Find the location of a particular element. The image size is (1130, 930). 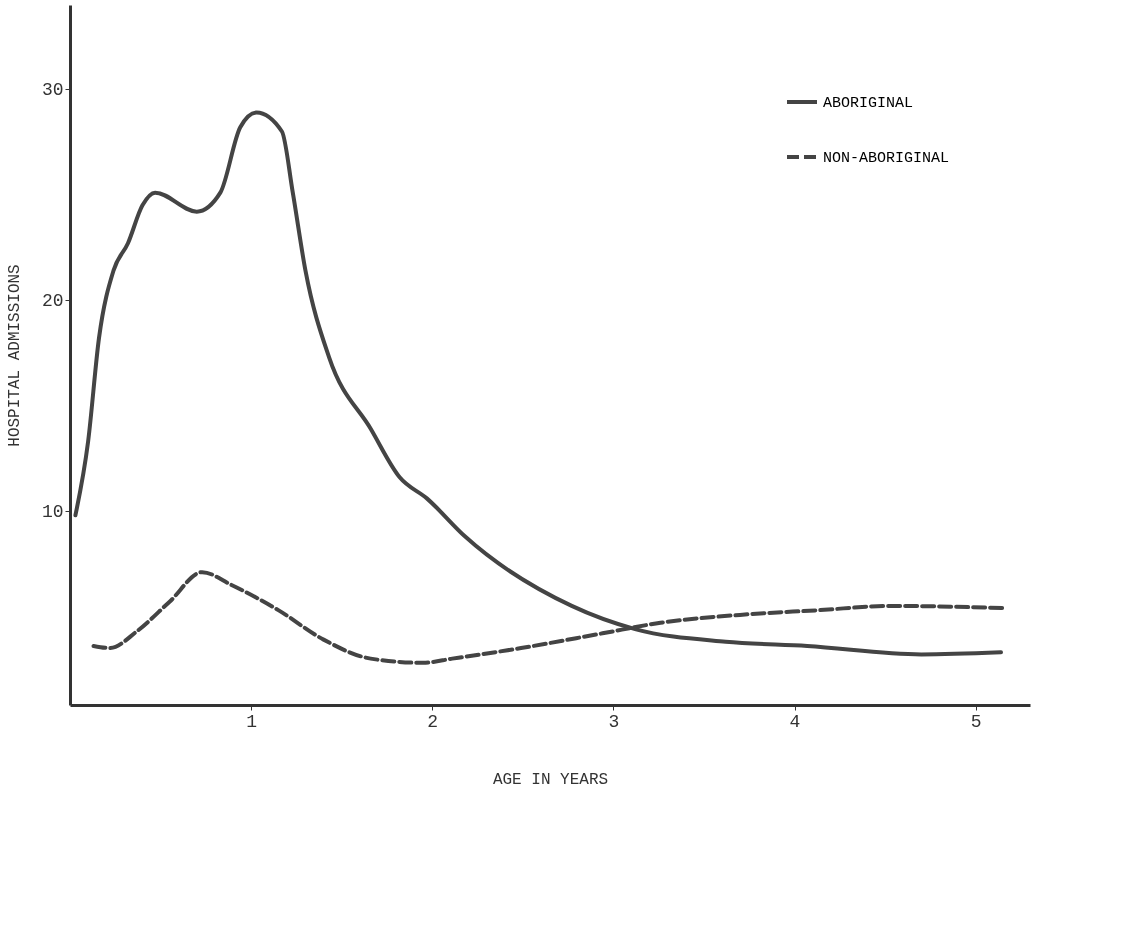

y-tick-label: 10 is located at coordinates (52, 511).